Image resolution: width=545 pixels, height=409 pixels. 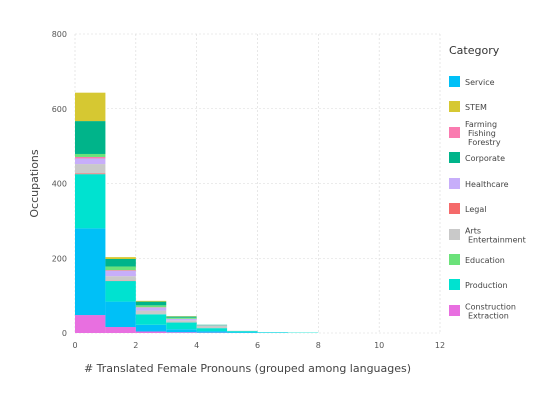 What do you see at coordinates (487, 184) in the screenshot?
I see `legend-label: Healthcare` at bounding box center [487, 184].